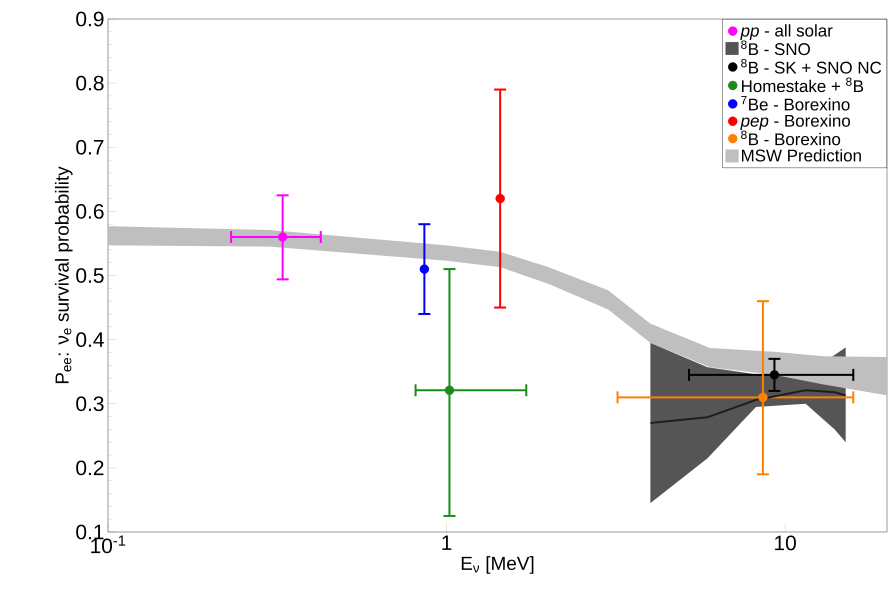  Describe the element at coordinates (90, 211) in the screenshot. I see `y-tick-label: 0.6` at that location.